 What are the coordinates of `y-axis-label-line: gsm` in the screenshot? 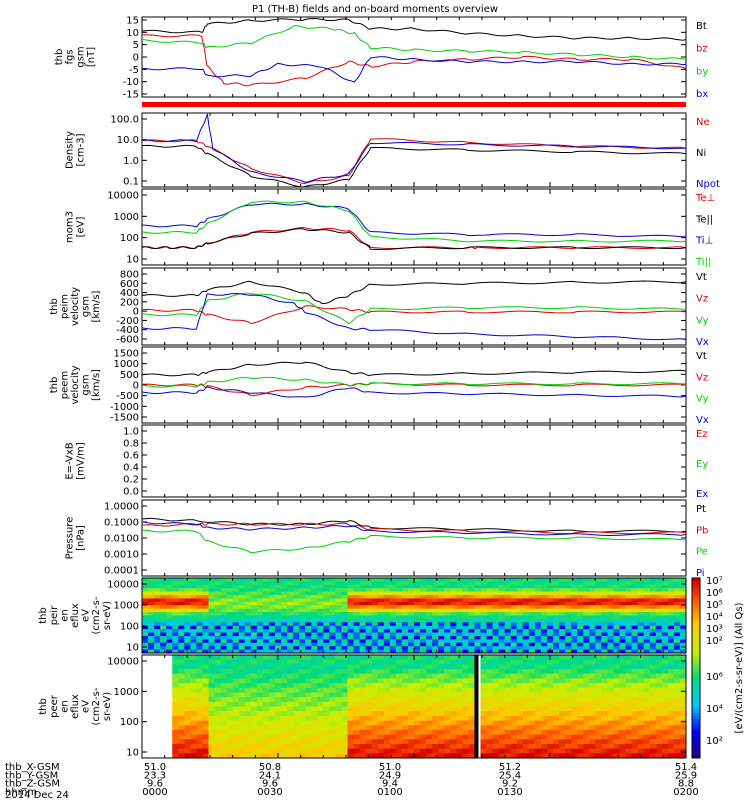 It's located at (80, 56).